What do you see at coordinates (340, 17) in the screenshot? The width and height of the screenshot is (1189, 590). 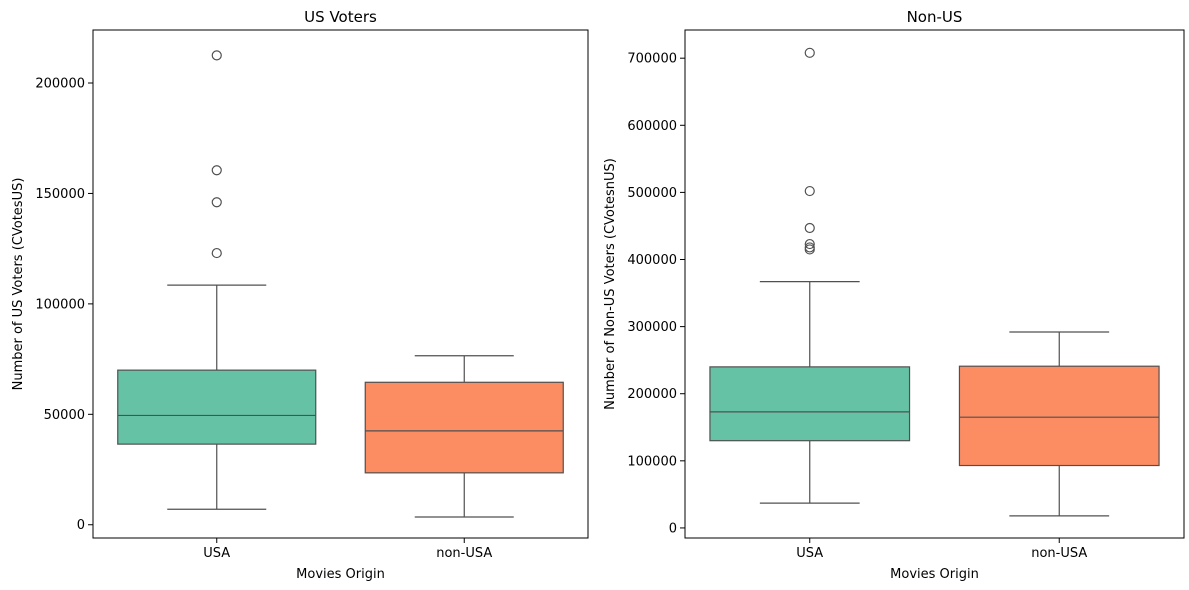 I see `us-voters-chart-title: US Voters` at bounding box center [340, 17].